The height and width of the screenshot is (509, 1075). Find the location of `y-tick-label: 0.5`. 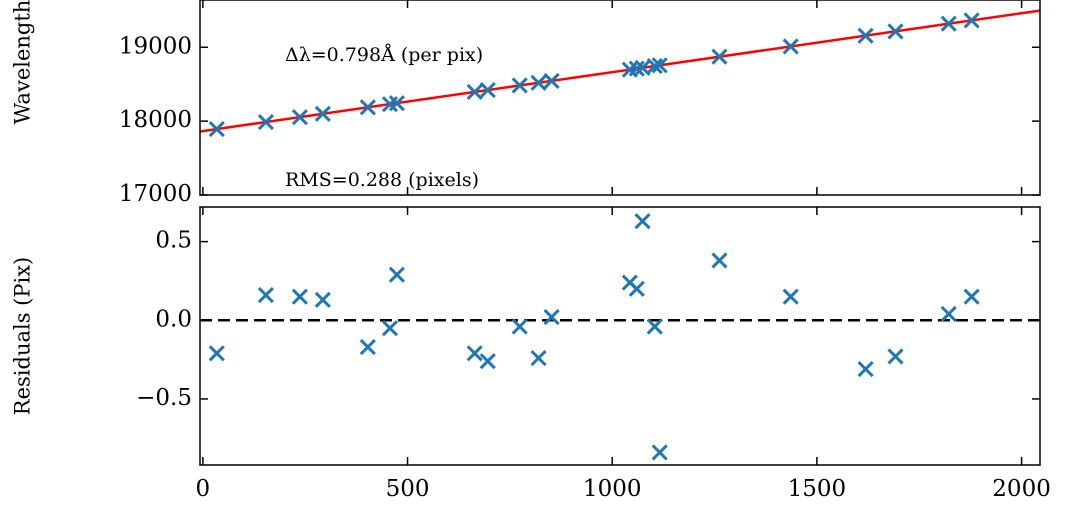

y-tick-label: 0.5 is located at coordinates (173, 241).